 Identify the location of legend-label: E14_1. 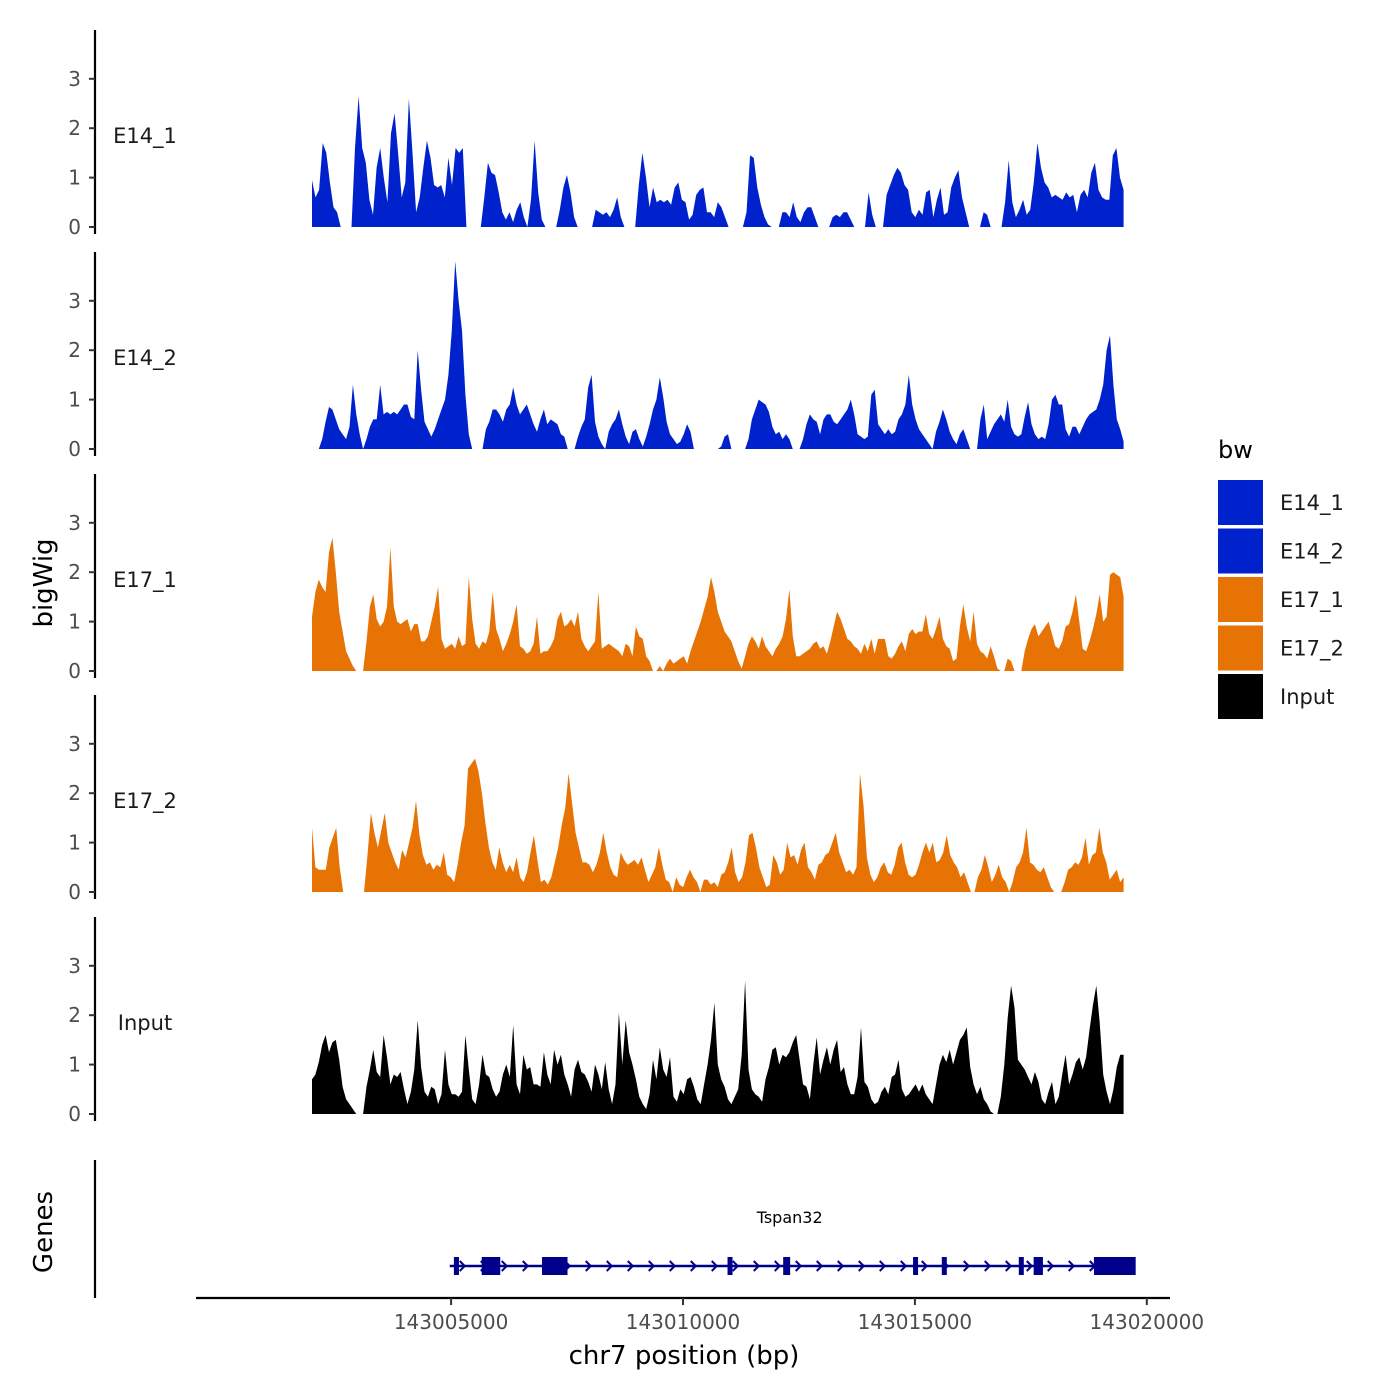
(1312, 503).